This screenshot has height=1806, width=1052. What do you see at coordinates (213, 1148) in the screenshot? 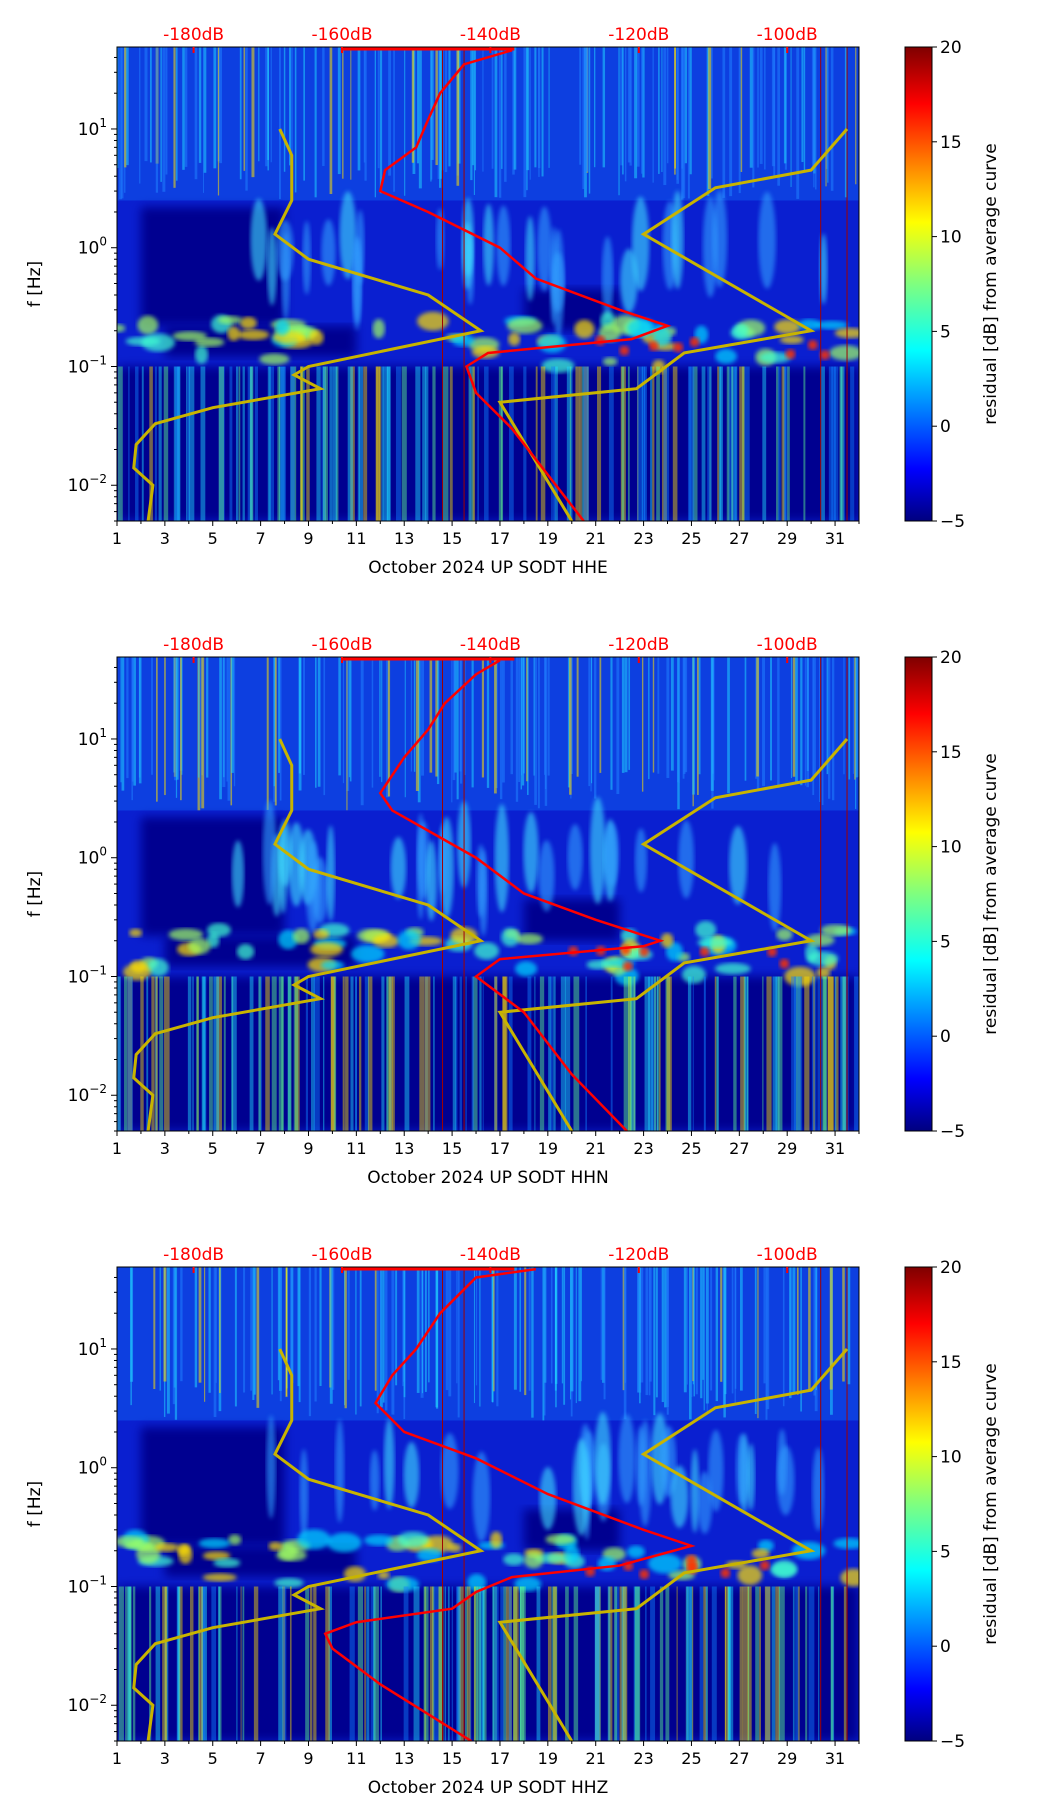
I see `x-tick-label: 5` at bounding box center [213, 1148].